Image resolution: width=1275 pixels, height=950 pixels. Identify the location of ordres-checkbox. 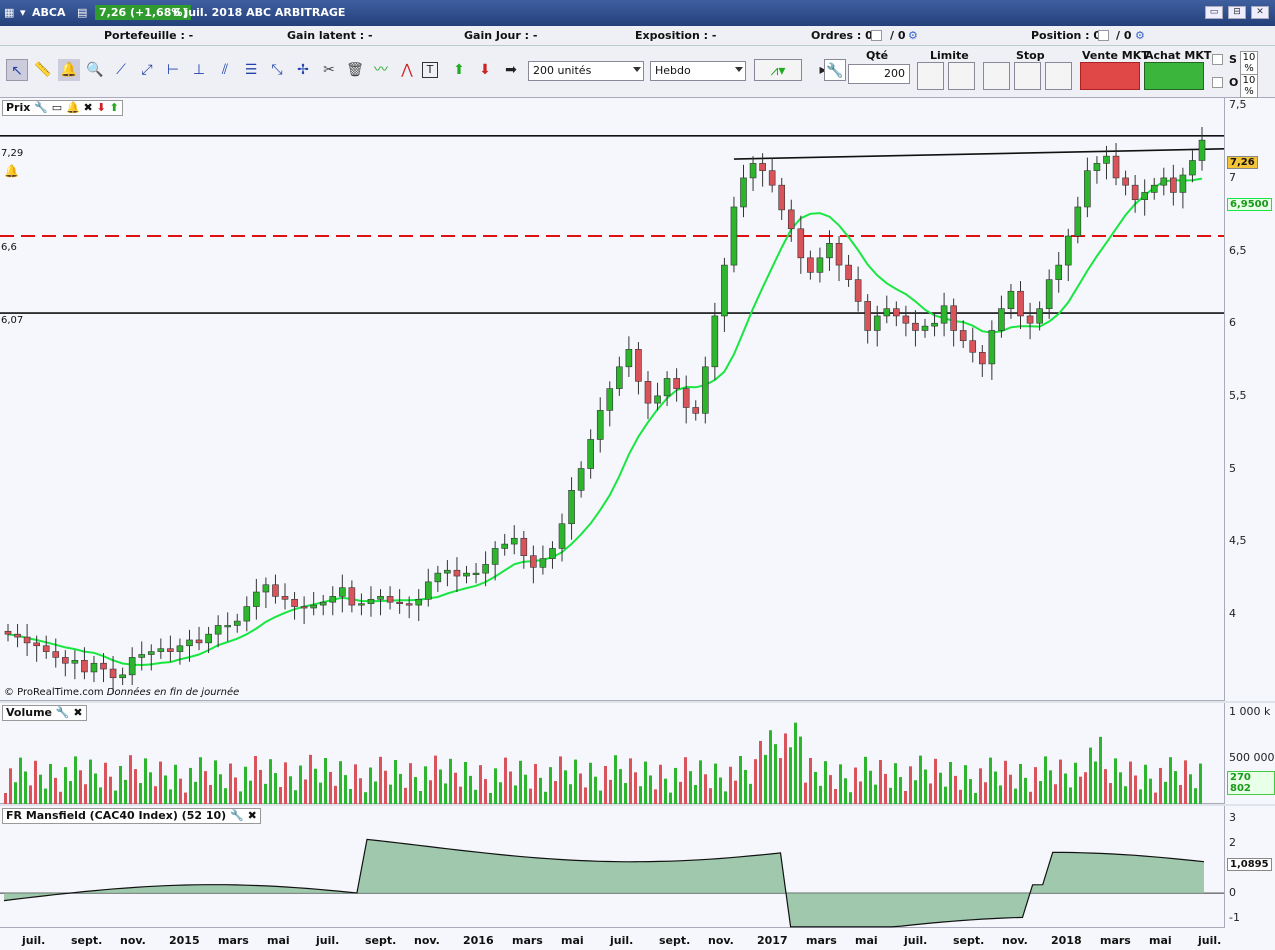
(876, 35).